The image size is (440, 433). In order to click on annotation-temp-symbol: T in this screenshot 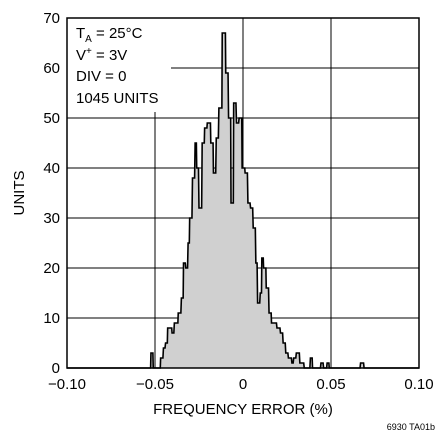, I will do `click(80, 33)`.